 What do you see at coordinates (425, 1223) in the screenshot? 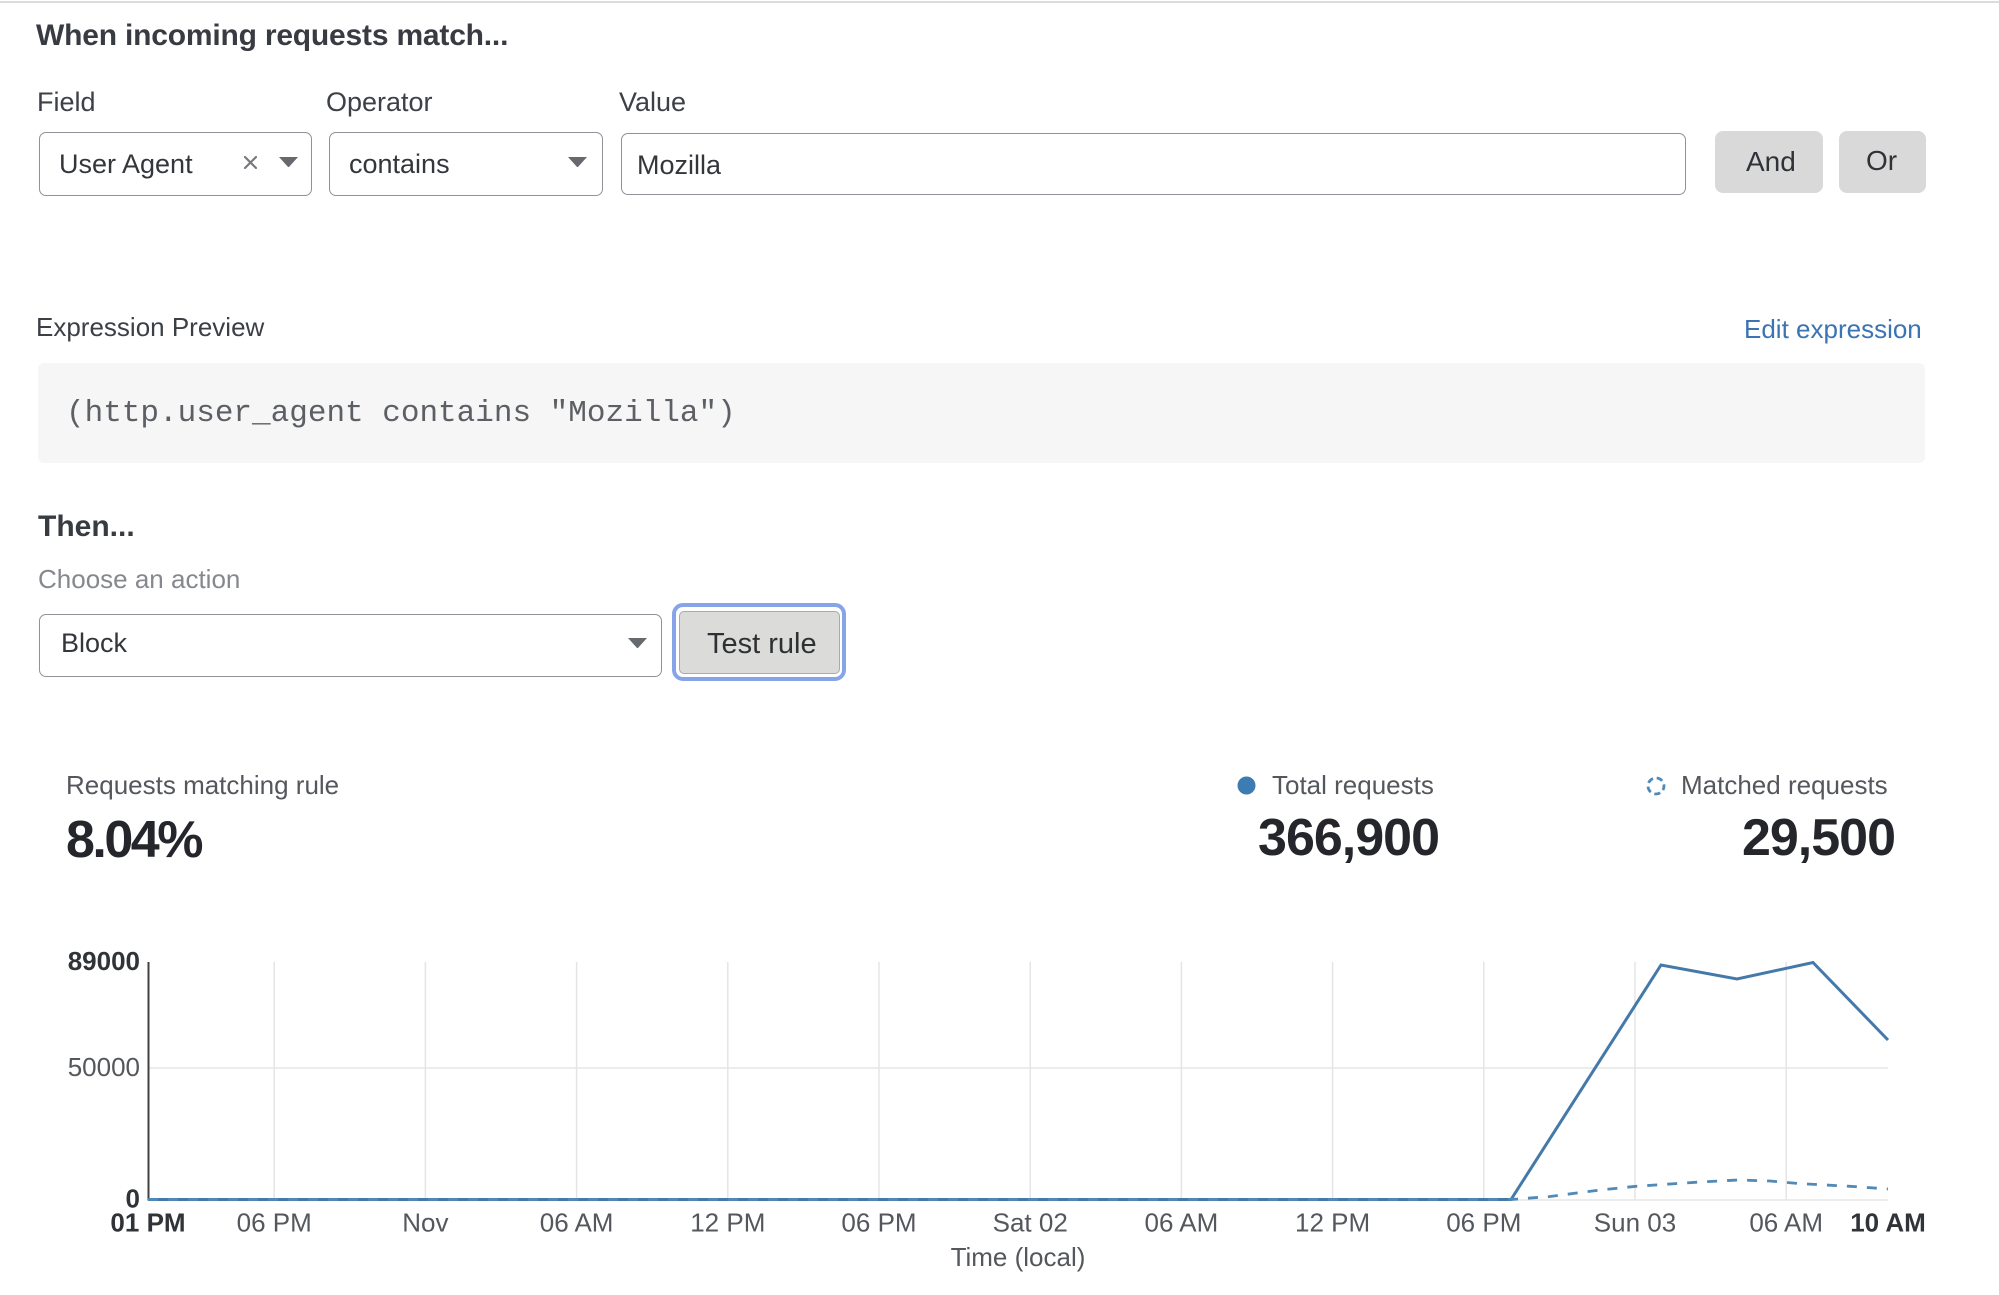
I see `svg-text: Nov` at bounding box center [425, 1223].